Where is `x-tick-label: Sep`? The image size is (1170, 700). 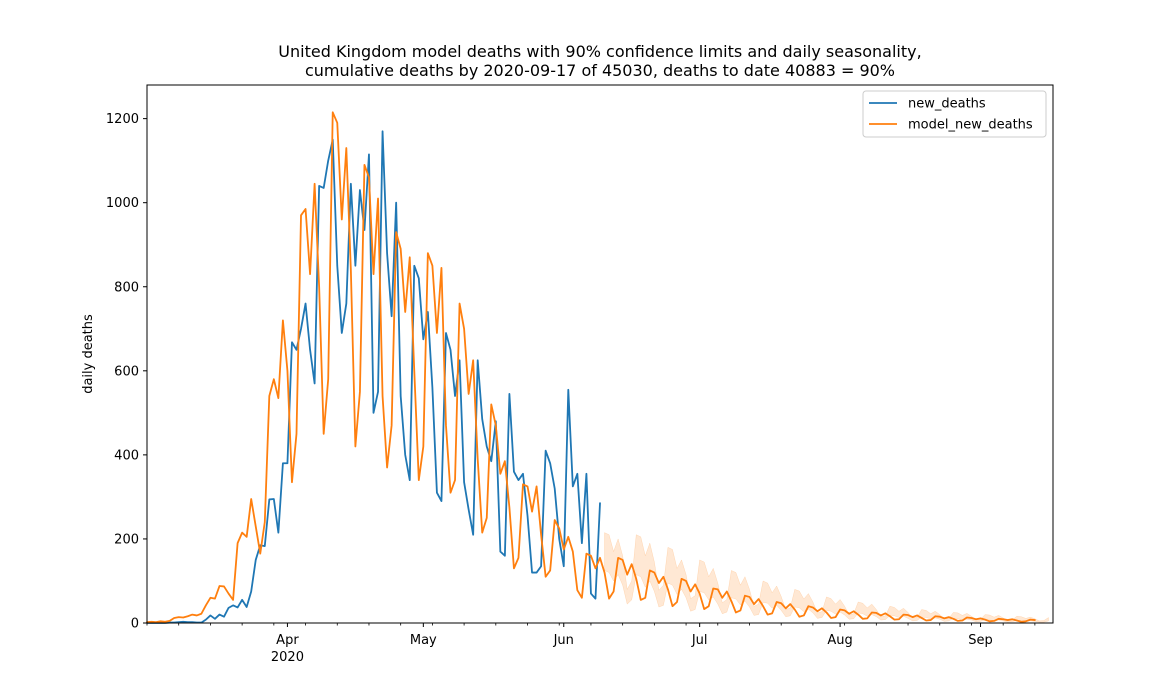 x-tick-label: Sep is located at coordinates (980, 640).